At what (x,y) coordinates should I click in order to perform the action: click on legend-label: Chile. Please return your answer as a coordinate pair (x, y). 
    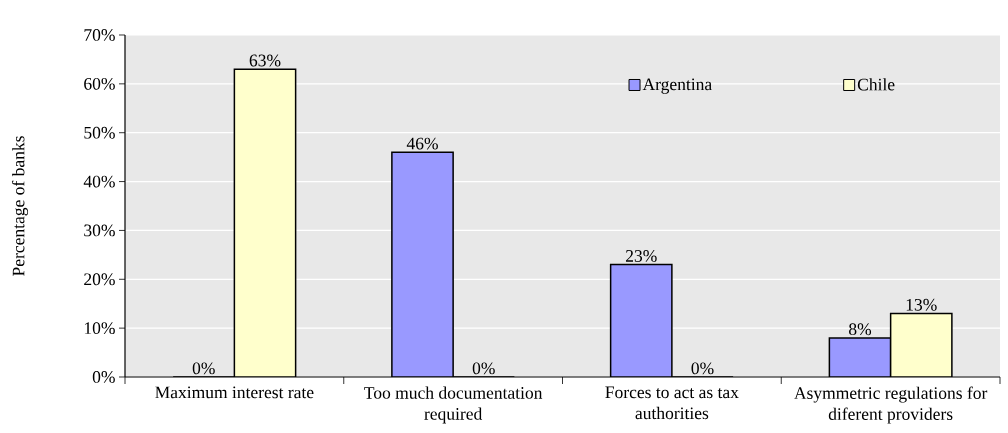
    Looking at the image, I should click on (876, 84).